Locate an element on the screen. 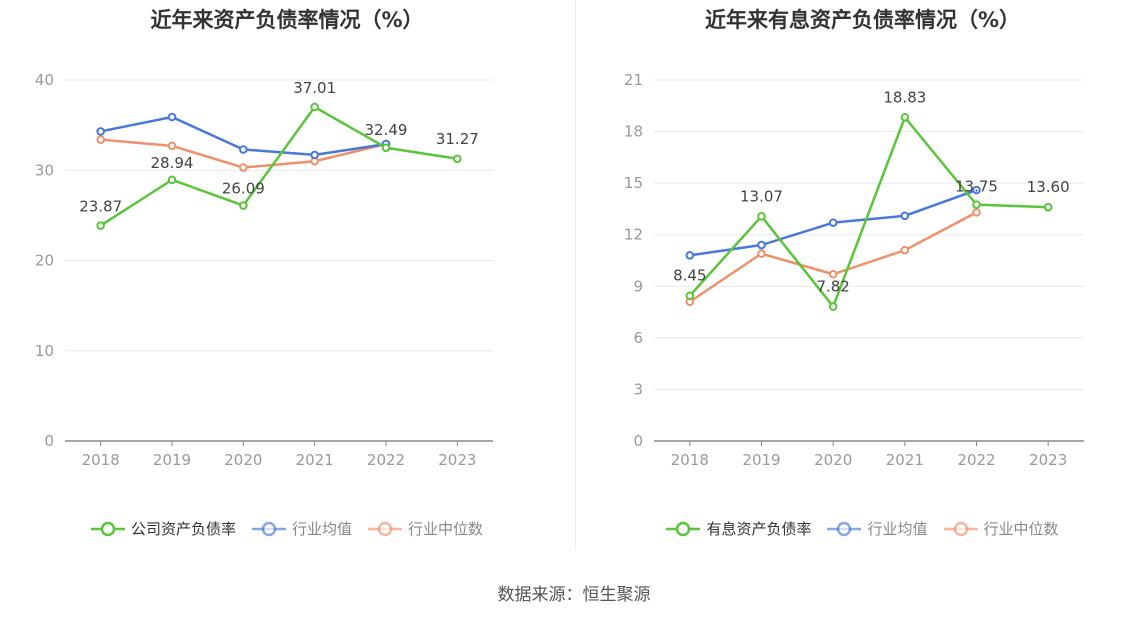 This screenshot has height=619, width=1148. y-tick-label: 9 is located at coordinates (638, 286).